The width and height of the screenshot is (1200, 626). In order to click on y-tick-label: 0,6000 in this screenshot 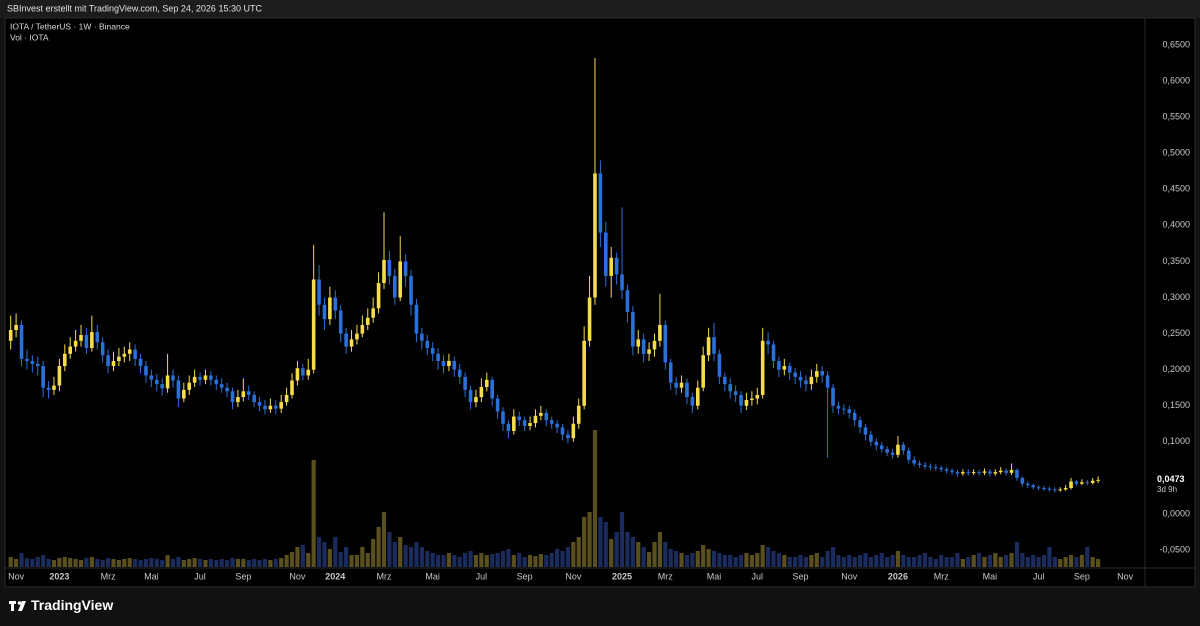, I will do `click(1176, 80)`.